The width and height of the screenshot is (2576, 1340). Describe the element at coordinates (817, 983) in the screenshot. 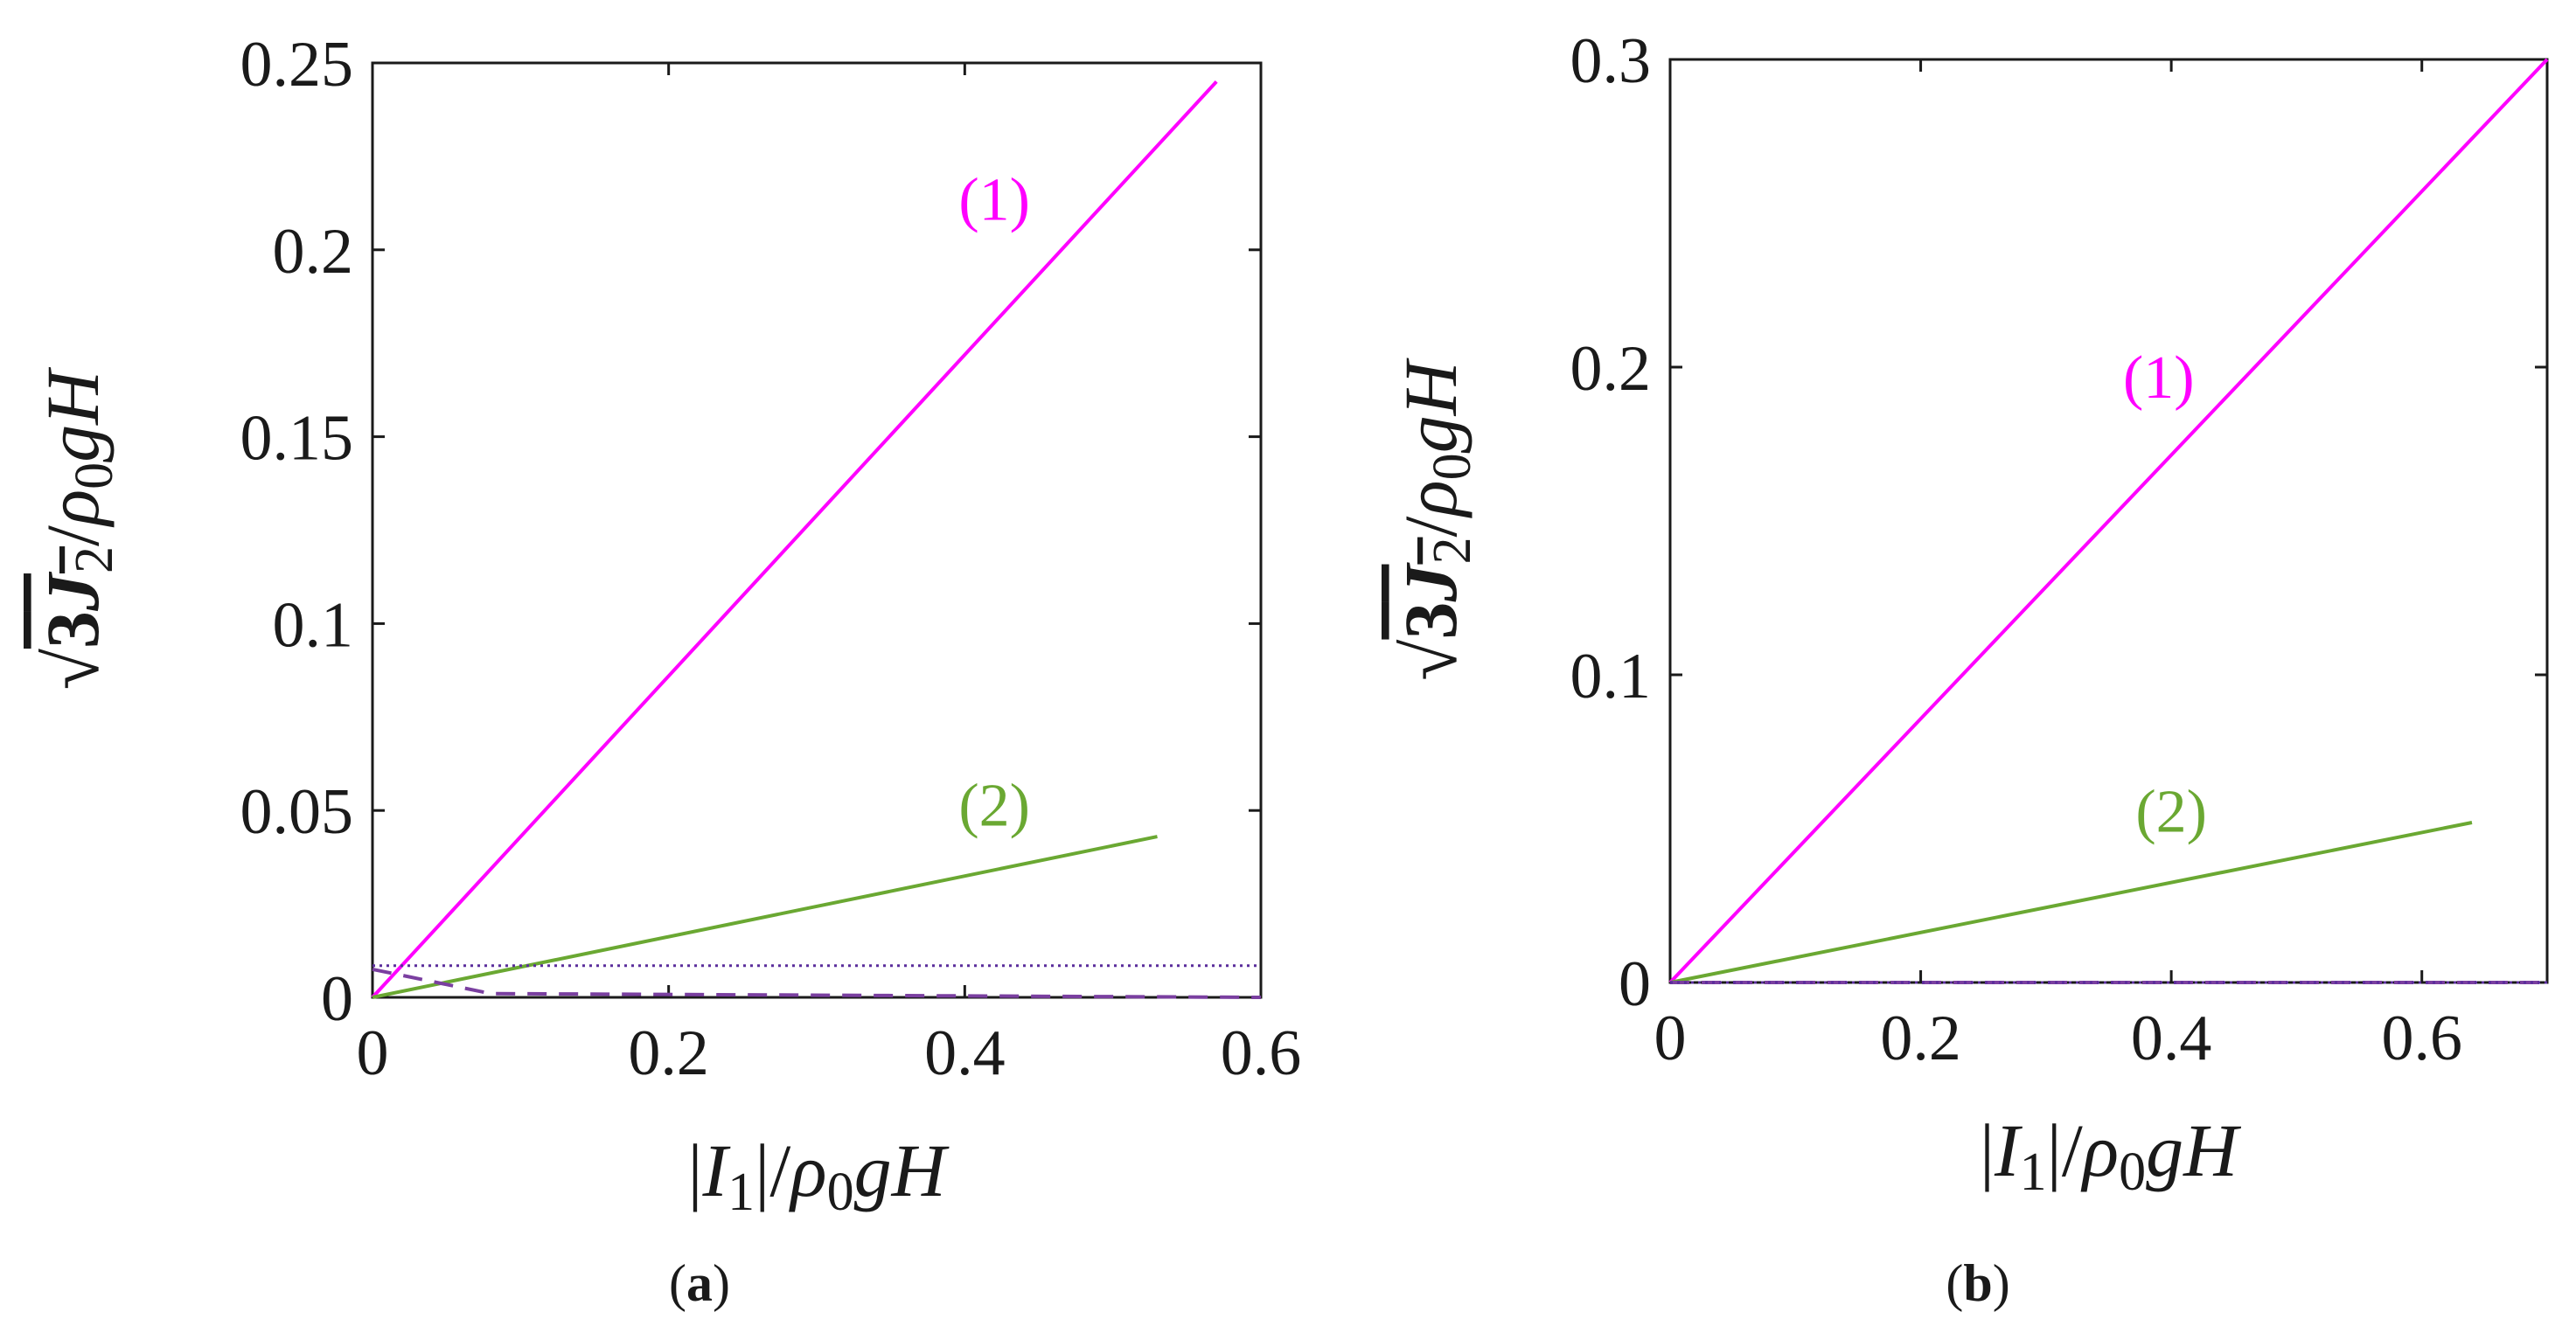

I see `series-line-dashed` at that location.